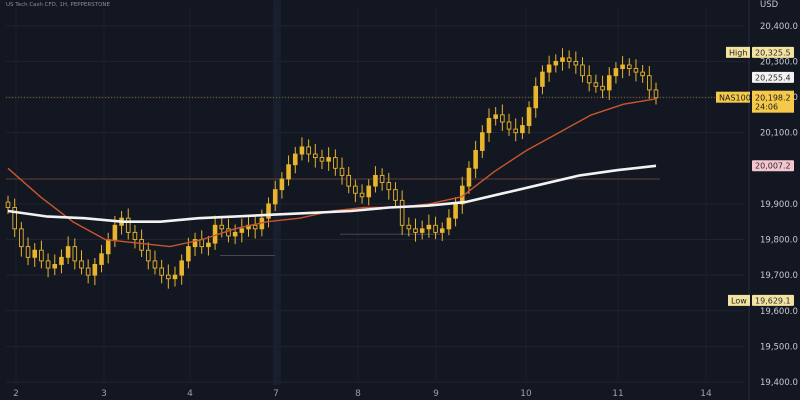  What do you see at coordinates (58, 5) in the screenshot?
I see `symbol-header: US Tech Cash CFD, 1H, PEPPERSTONE` at bounding box center [58, 5].